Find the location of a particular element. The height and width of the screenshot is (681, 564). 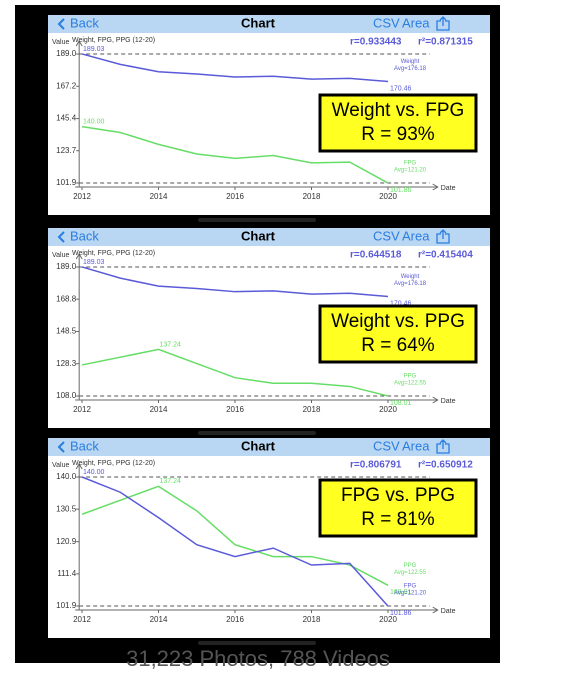

y-tick-label: 130.5 is located at coordinates (66, 508).